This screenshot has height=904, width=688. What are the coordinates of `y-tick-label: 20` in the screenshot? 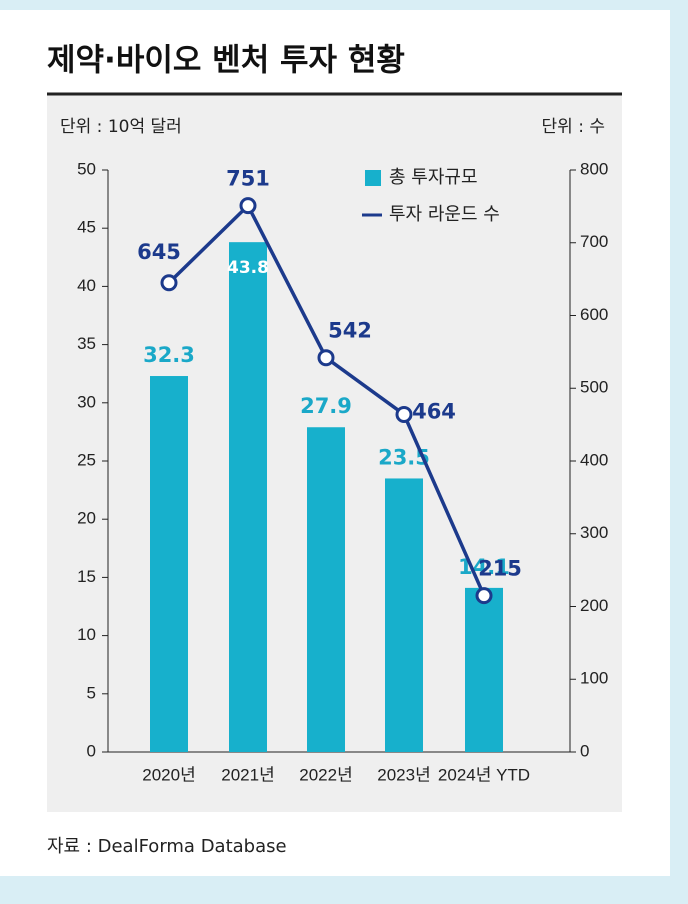 It's located at (86, 518).